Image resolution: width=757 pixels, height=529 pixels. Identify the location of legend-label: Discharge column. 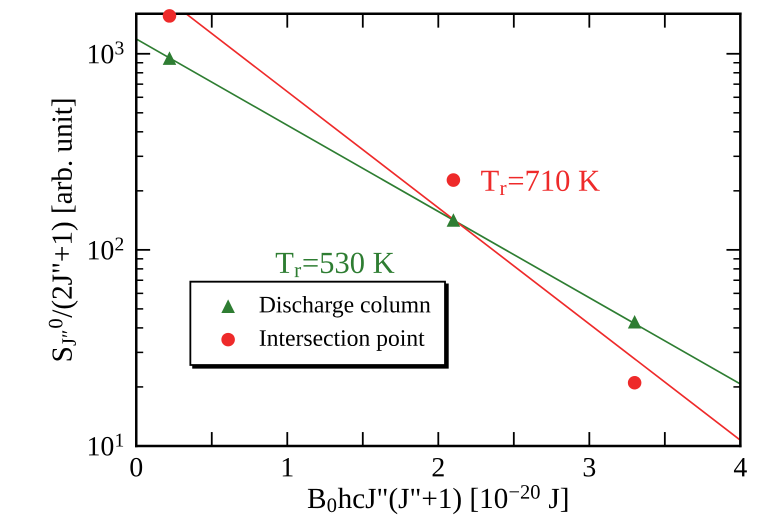
(345, 307).